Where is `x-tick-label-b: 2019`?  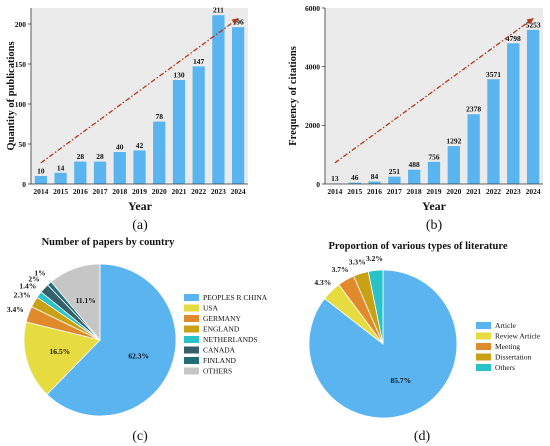 x-tick-label-b: 2019 is located at coordinates (434, 191).